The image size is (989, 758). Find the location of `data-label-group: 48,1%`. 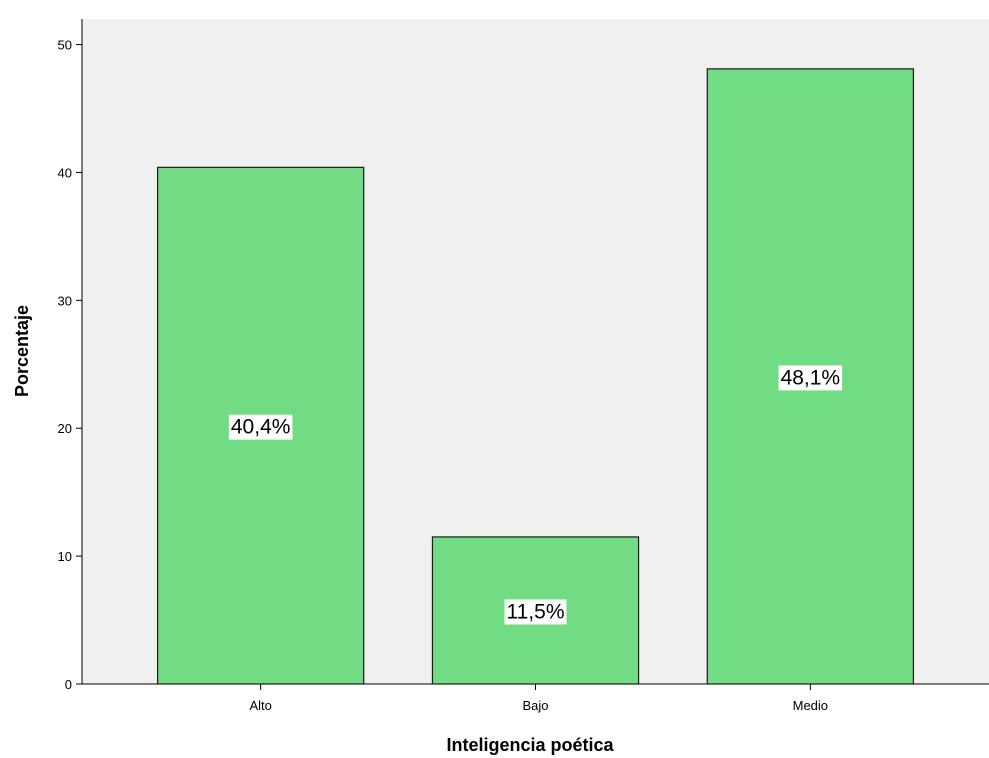

data-label-group: 48,1% is located at coordinates (810, 378).